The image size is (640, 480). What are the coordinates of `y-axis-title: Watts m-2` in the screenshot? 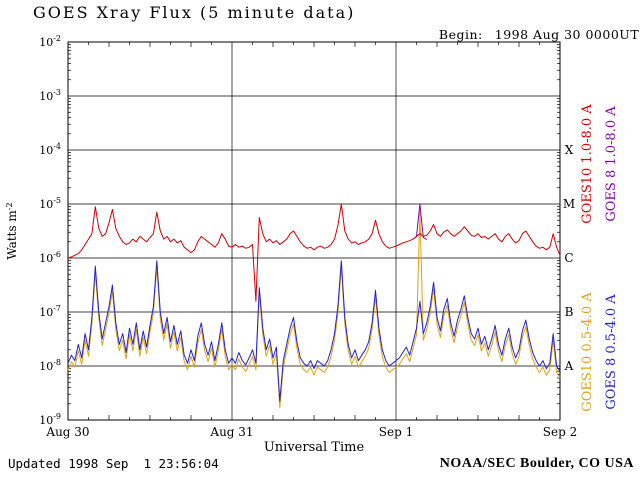 It's located at (12, 230).